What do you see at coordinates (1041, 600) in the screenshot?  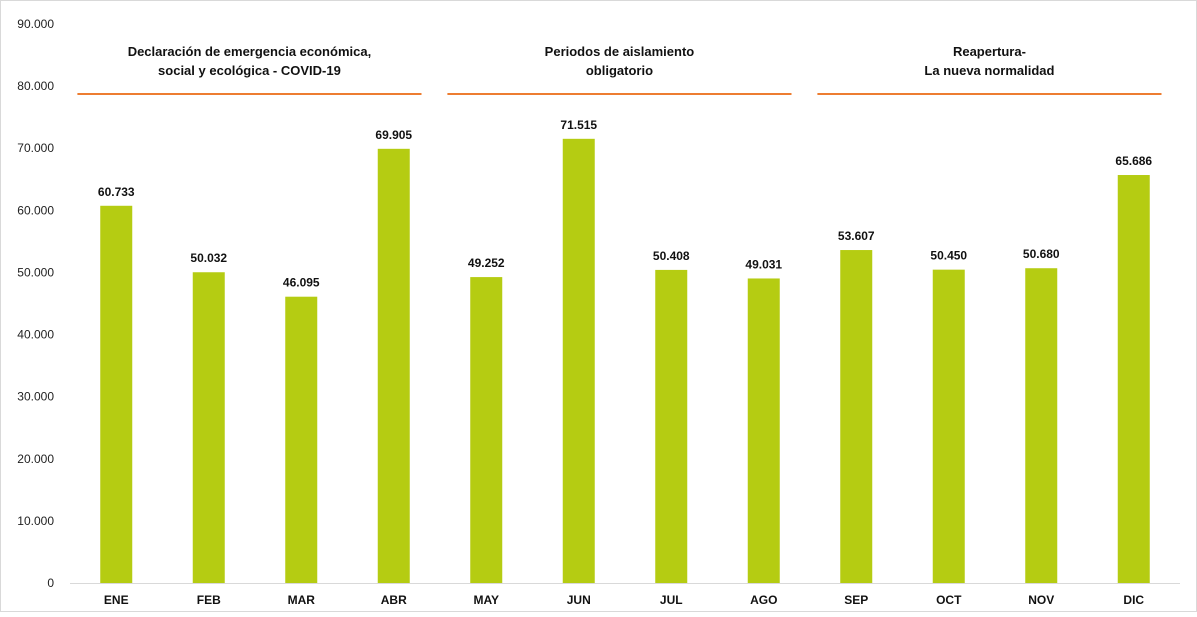 I see `x-tick-label: NOV` at bounding box center [1041, 600].